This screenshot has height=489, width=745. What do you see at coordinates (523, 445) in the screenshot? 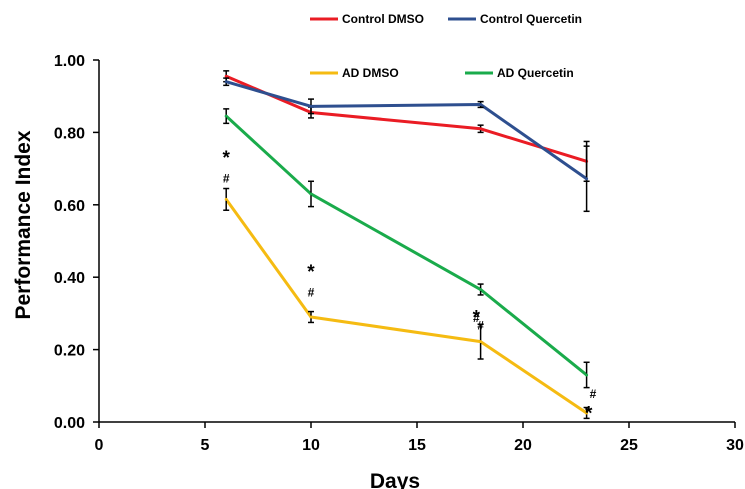
I see `x-tick-label: 20` at bounding box center [523, 445].